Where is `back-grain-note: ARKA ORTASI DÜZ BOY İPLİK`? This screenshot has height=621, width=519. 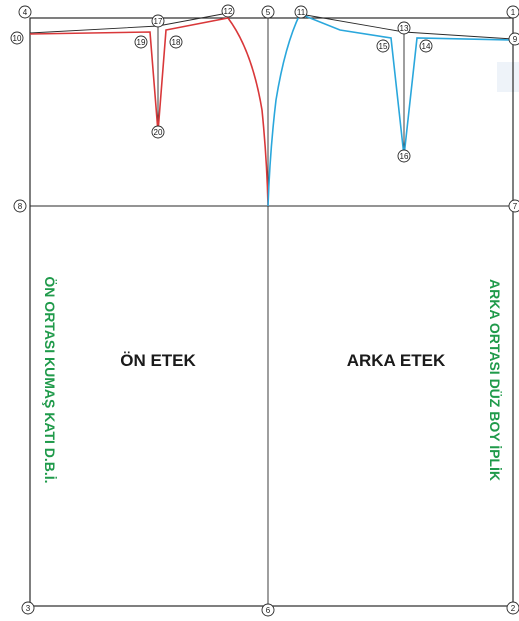 back-grain-note: ARKA ORTASI DÜZ BOY İPLİK is located at coordinates (495, 380).